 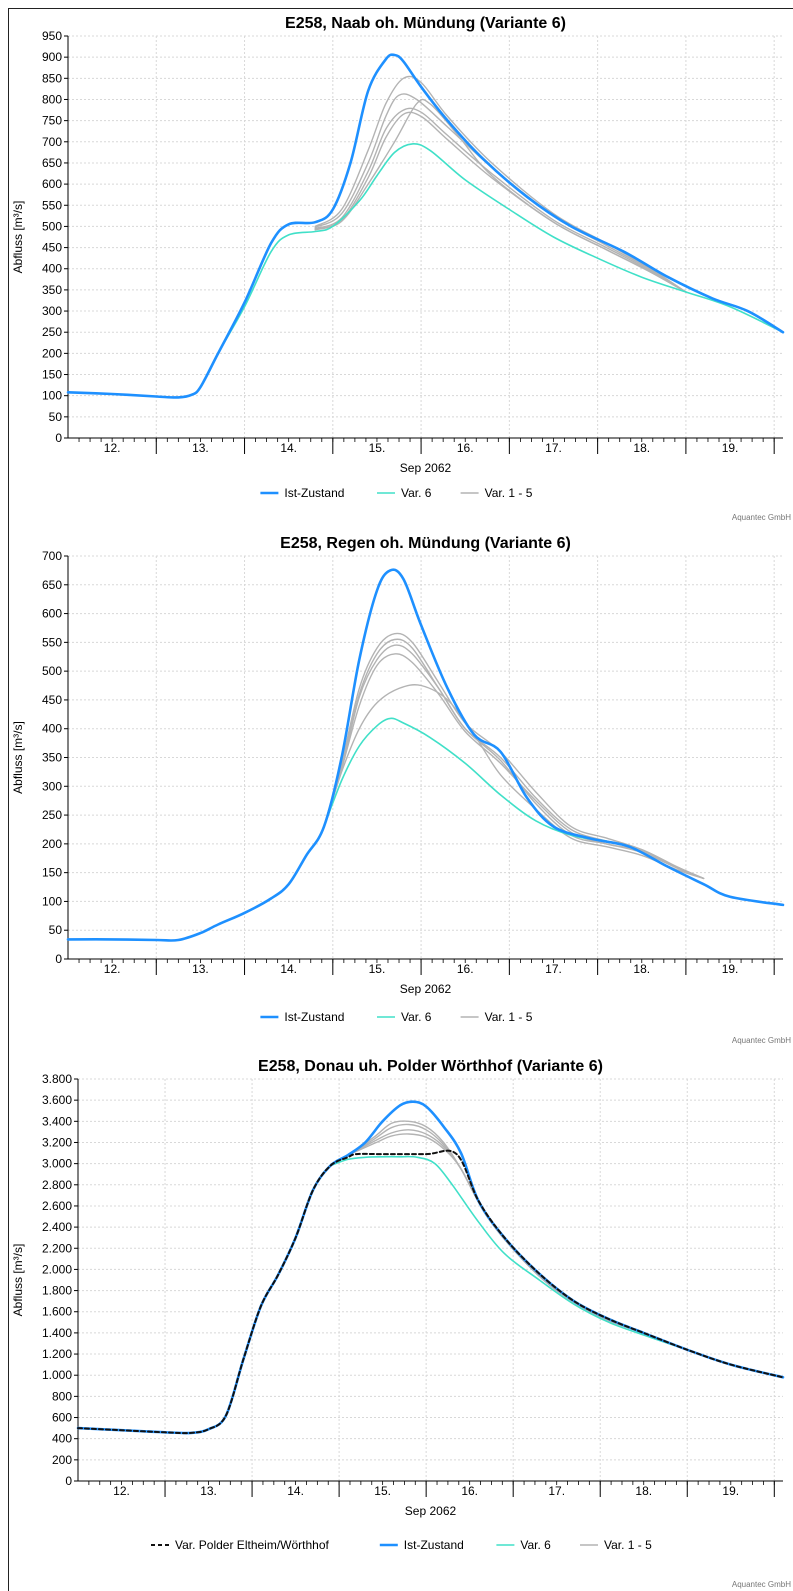 I want to click on y-tick-label: 3.200, so click(x=57, y=1142).